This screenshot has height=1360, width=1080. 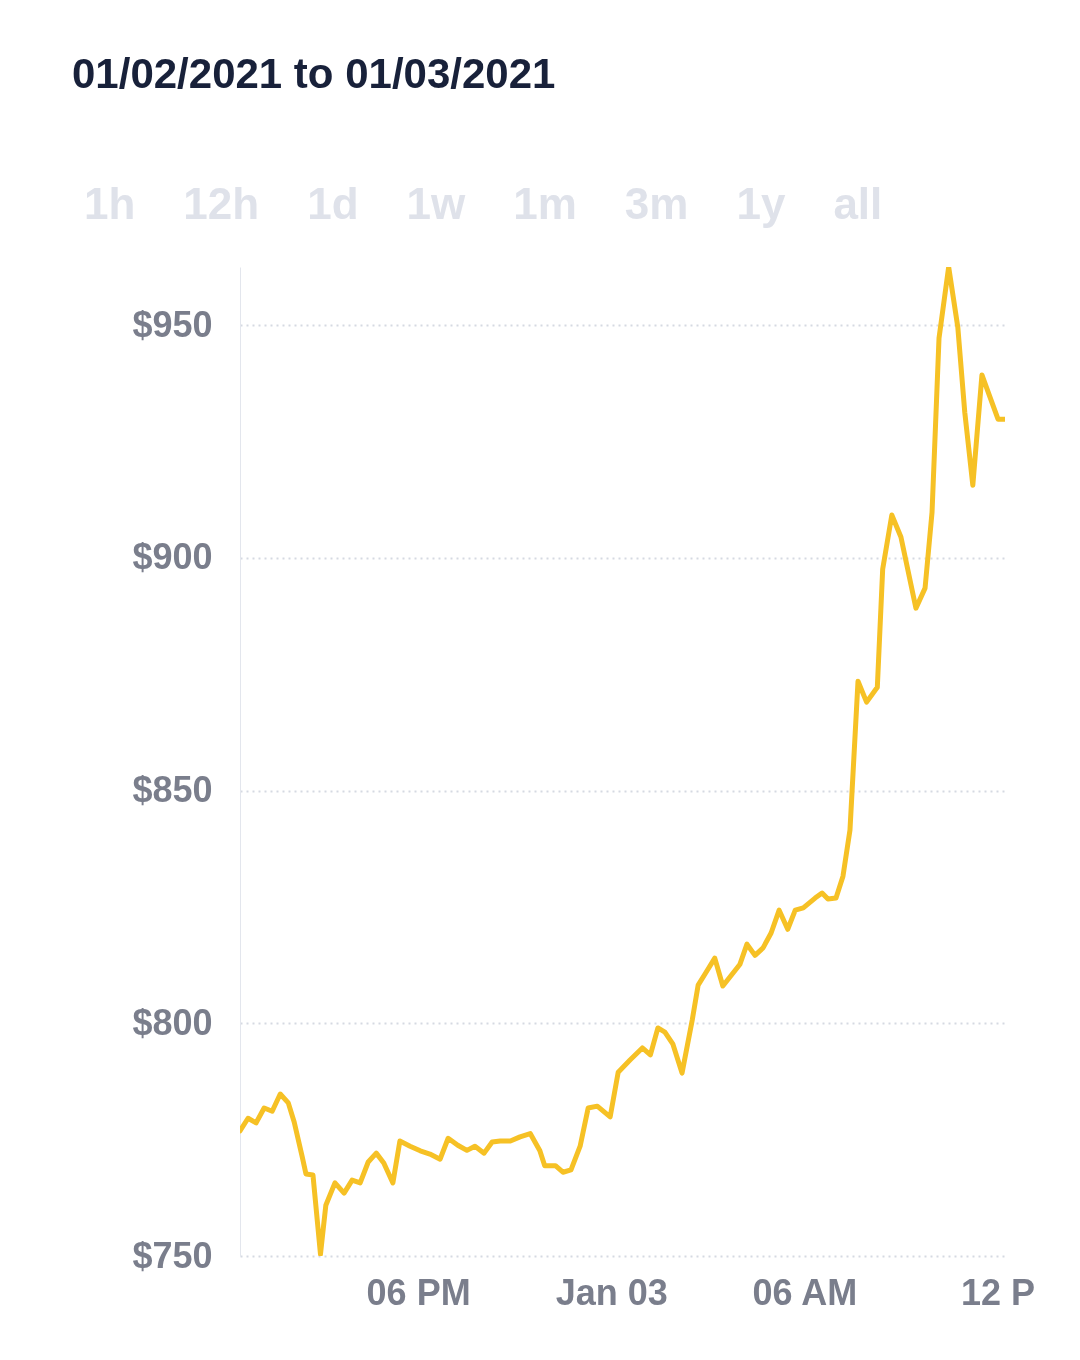 I want to click on x-tick-label: 12 P, so click(x=998, y=1292).